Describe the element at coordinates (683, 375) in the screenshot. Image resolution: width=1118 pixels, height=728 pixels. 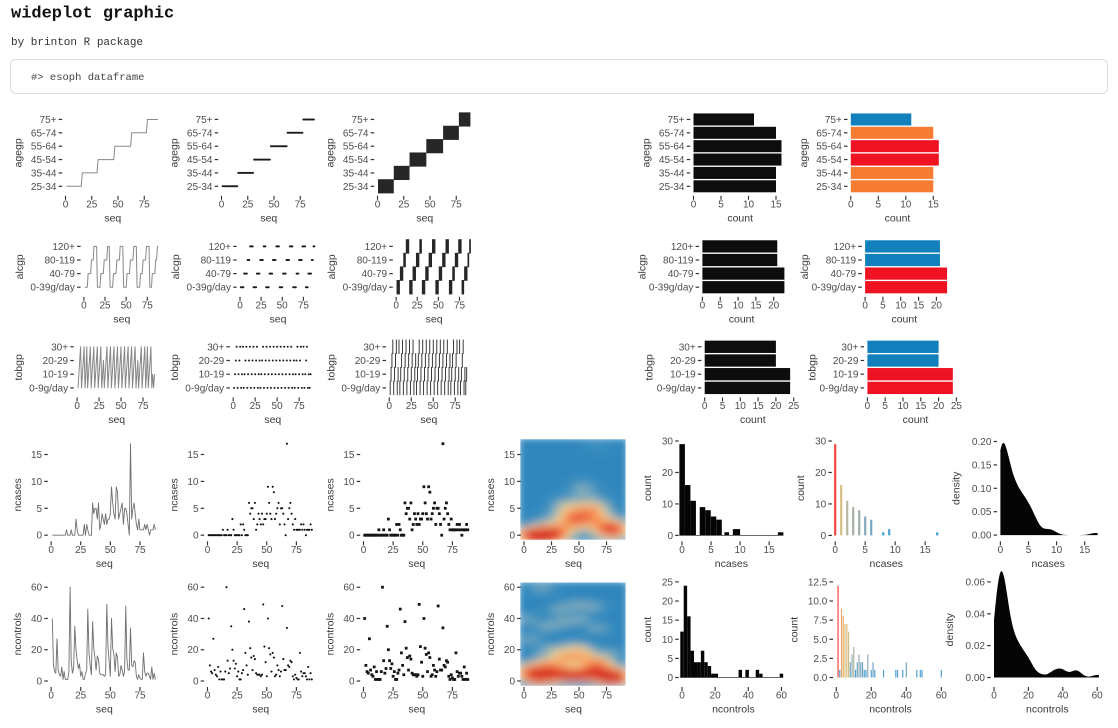
I see `svg-text: 10-19` at that location.